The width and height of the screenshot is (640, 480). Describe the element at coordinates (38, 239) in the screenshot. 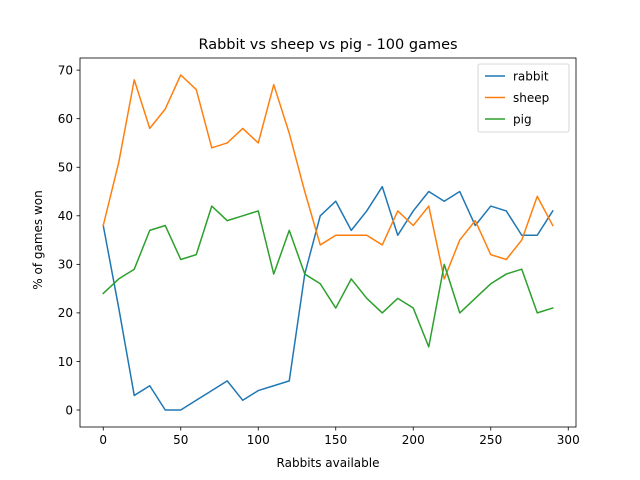

I see `y-axis-label: % of games won` at that location.